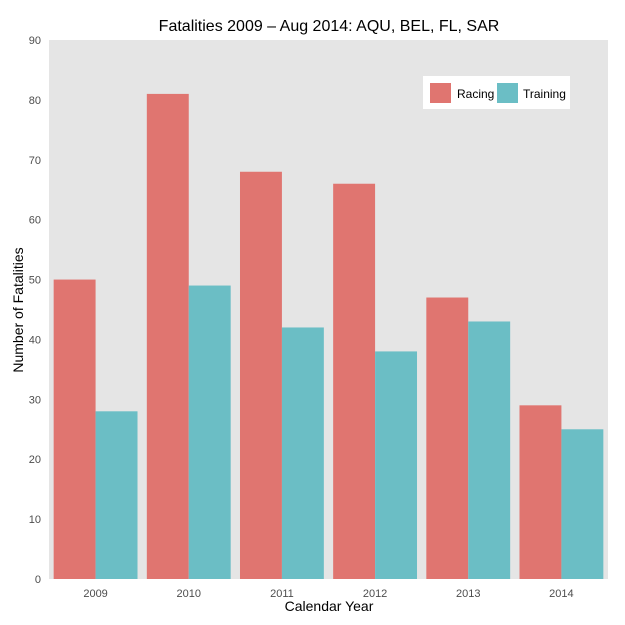 This screenshot has height=625, width=625. What do you see at coordinates (35, 101) in the screenshot?
I see `y-tick-label: 80` at bounding box center [35, 101].